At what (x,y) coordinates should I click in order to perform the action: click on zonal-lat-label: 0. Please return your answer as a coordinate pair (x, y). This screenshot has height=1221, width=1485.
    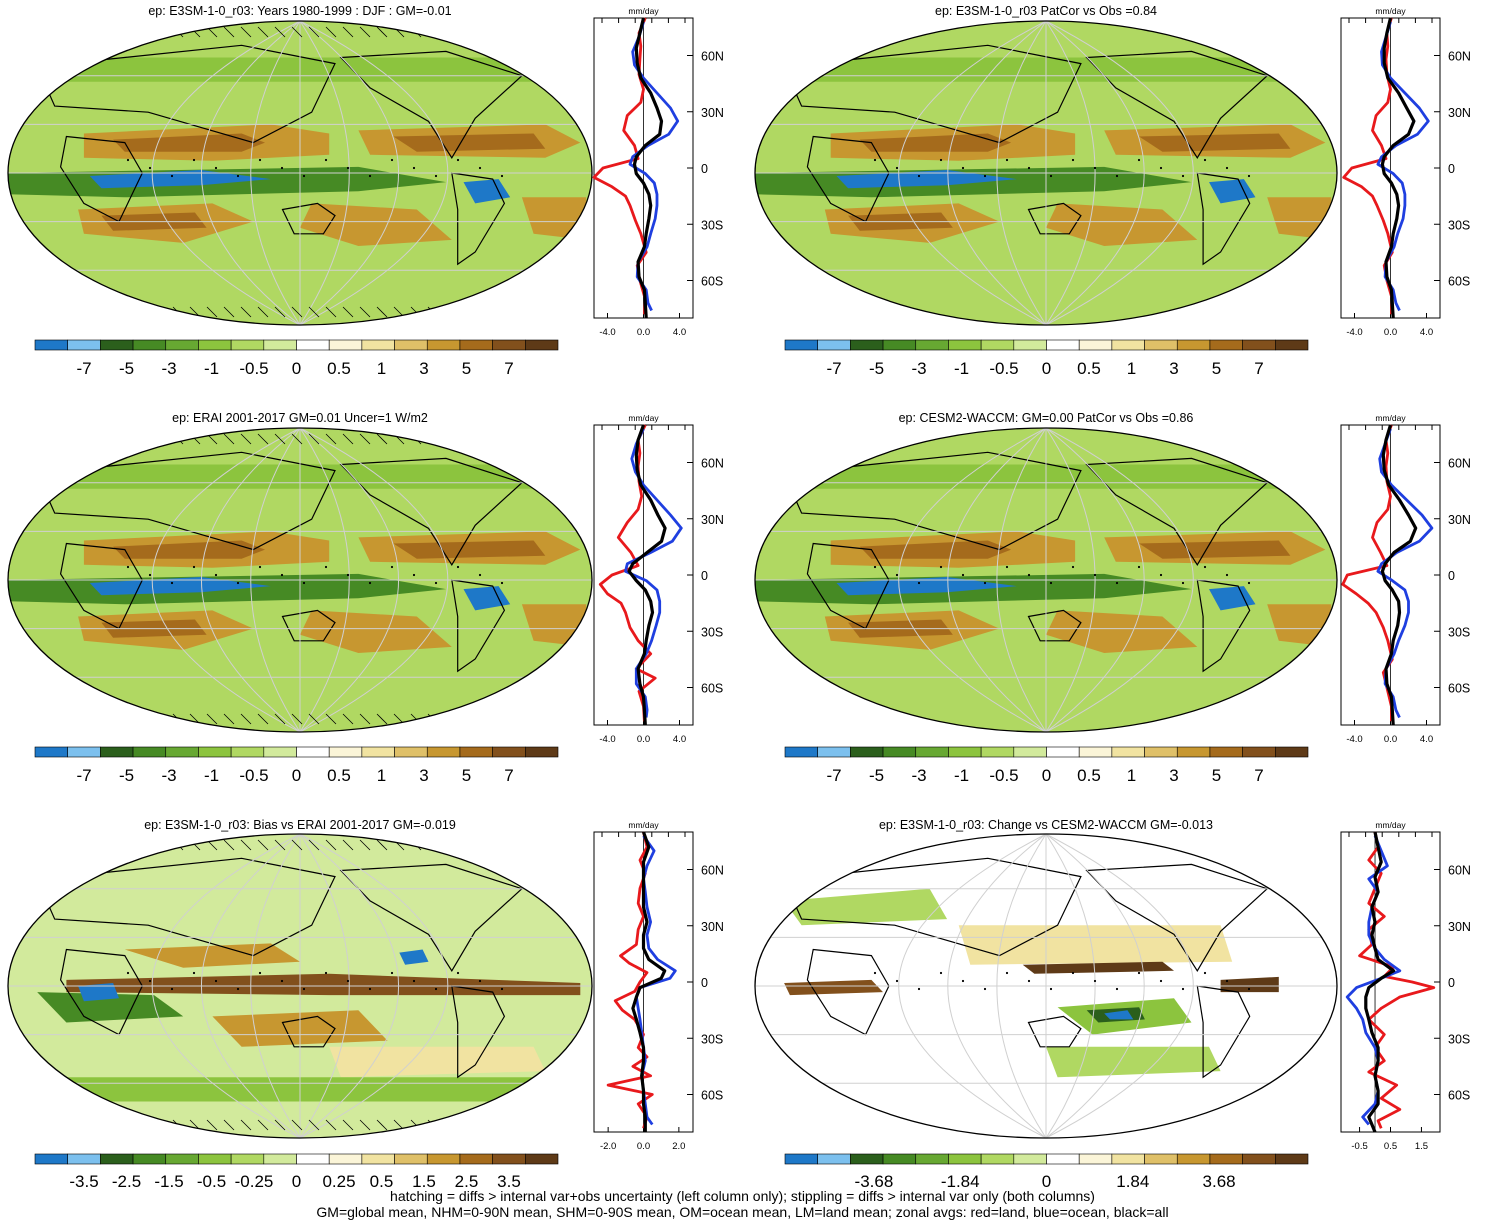
    Looking at the image, I should click on (1451, 576).